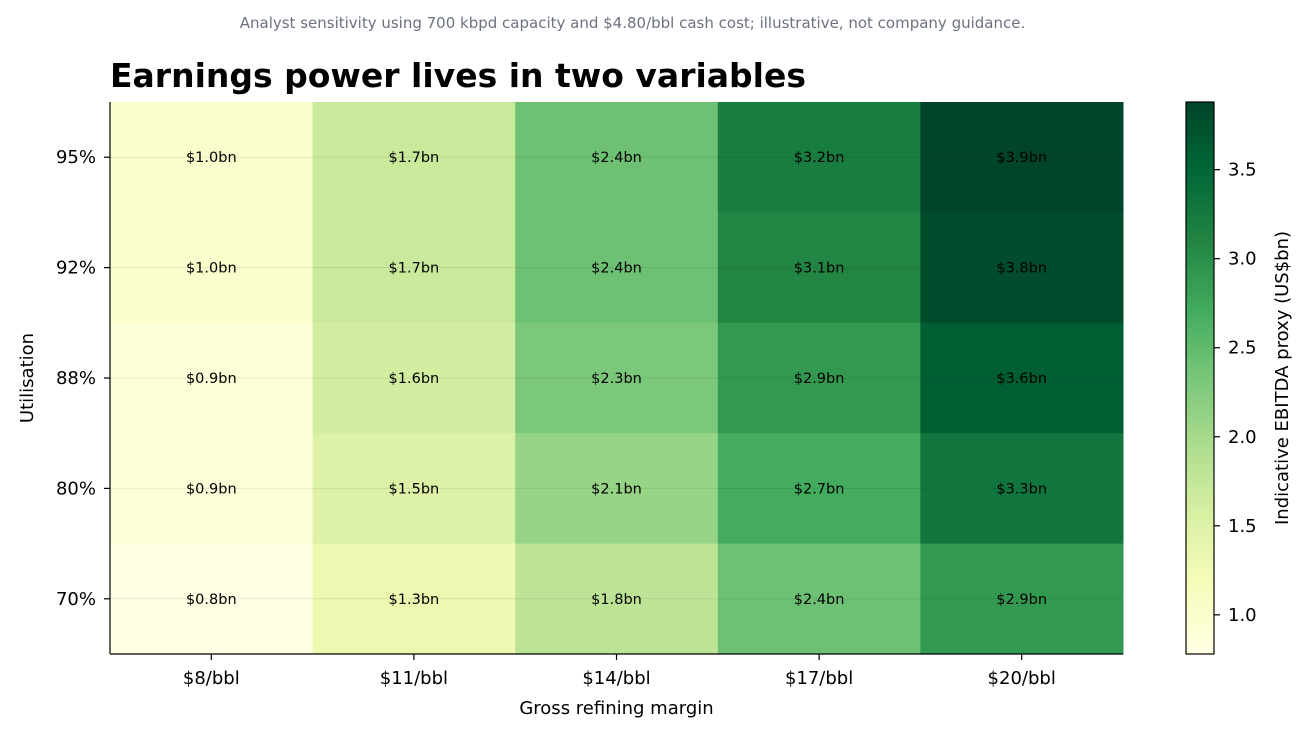  Describe the element at coordinates (1242, 170) in the screenshot. I see `colorbar-tick-label: 3.5` at that location.